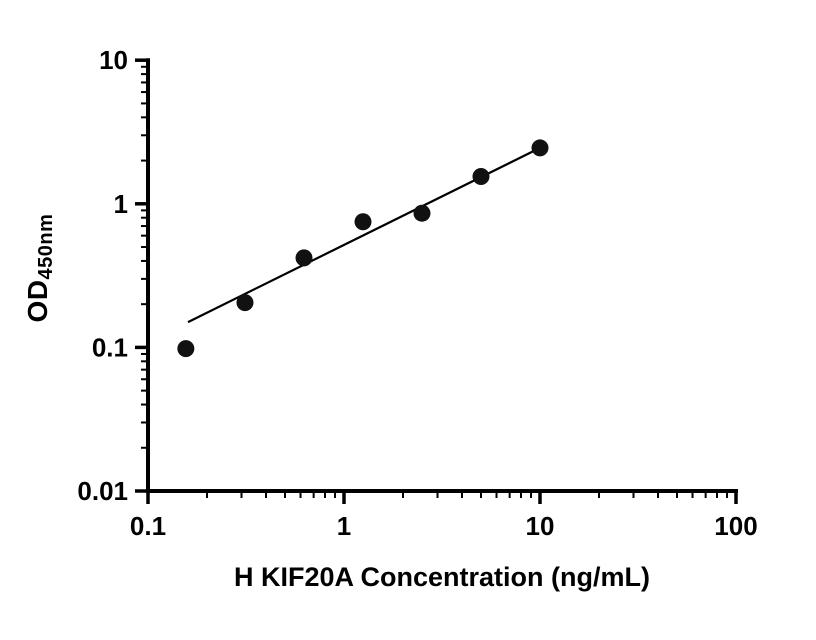  Describe the element at coordinates (102, 491) in the screenshot. I see `y-tick-label: 0.01` at that location.